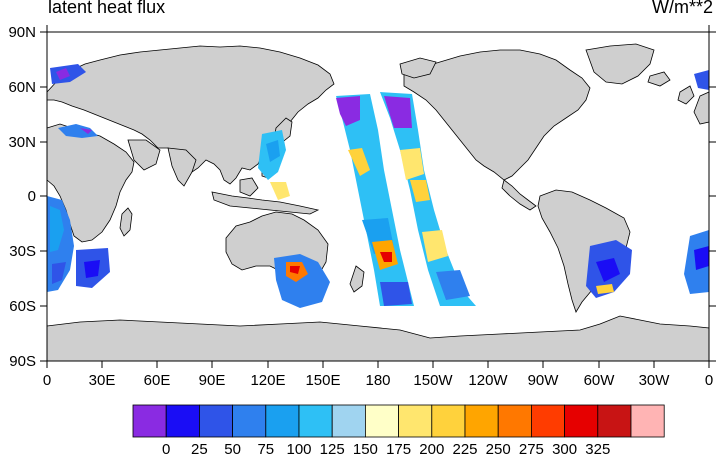  What do you see at coordinates (564, 449) in the screenshot?
I see `colorbar-level-label: 300` at bounding box center [564, 449].